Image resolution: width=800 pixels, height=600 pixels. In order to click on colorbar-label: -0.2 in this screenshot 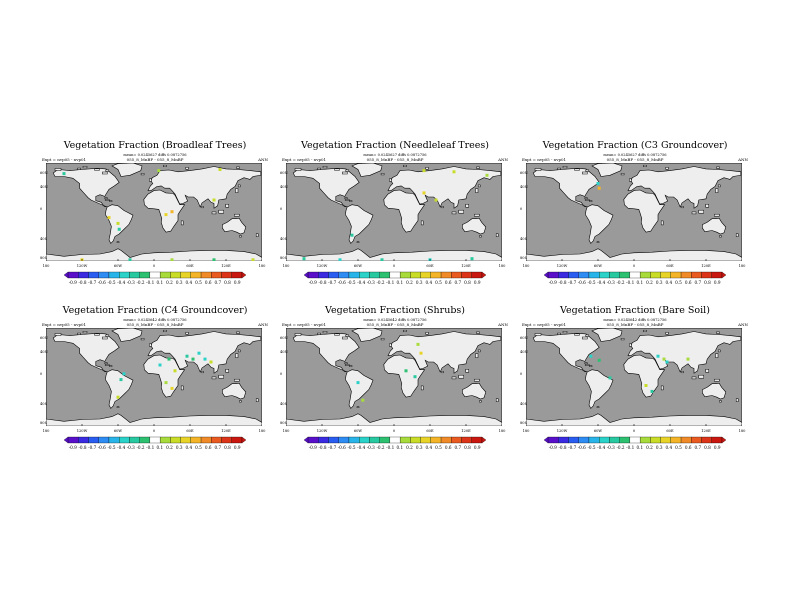, I will do `click(380, 282)`.